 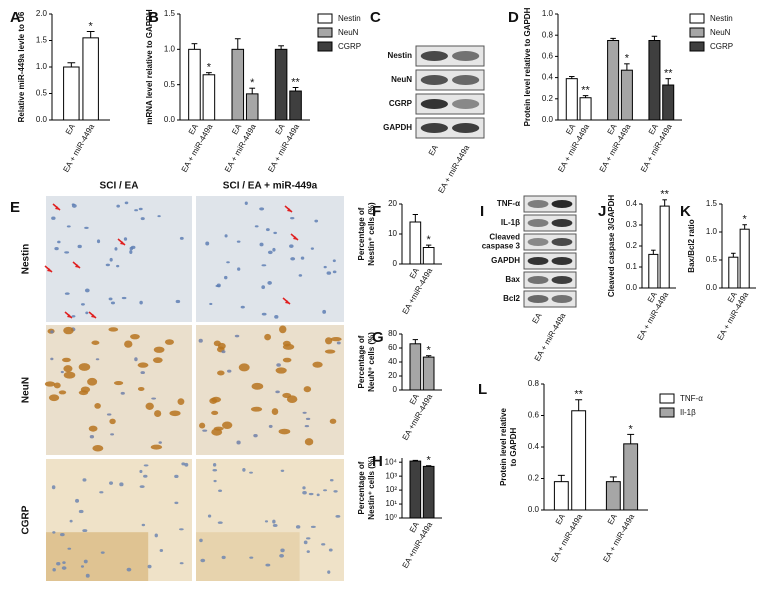 I want to click on y-tick-label: 0.6, so click(x=548, y=56).